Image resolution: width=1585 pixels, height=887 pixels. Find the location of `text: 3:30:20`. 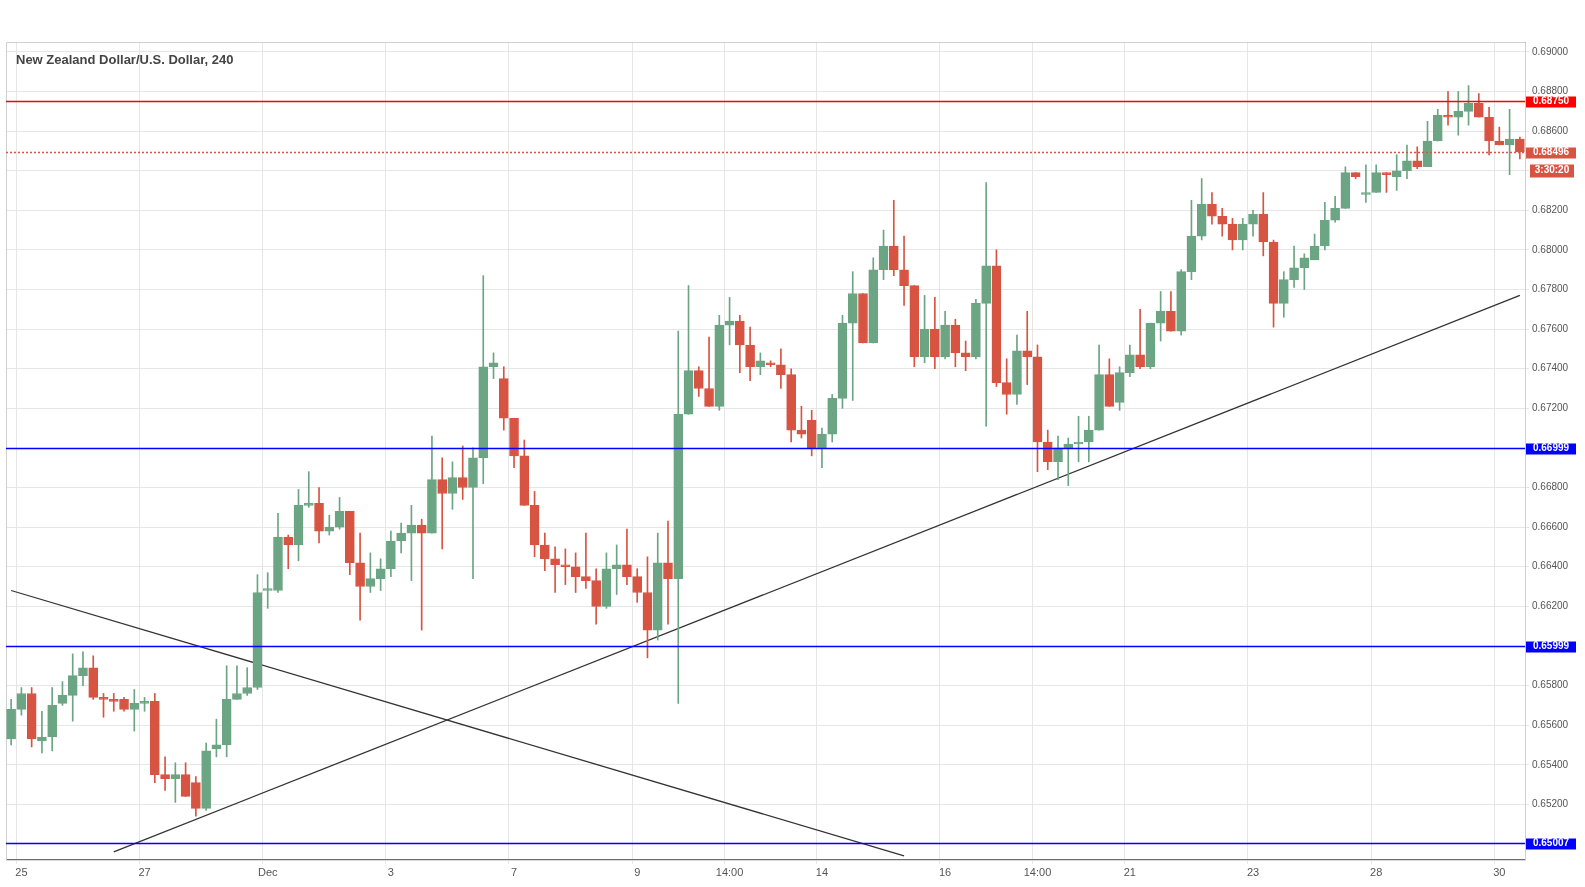

text: 3:30:20 is located at coordinates (1552, 170).